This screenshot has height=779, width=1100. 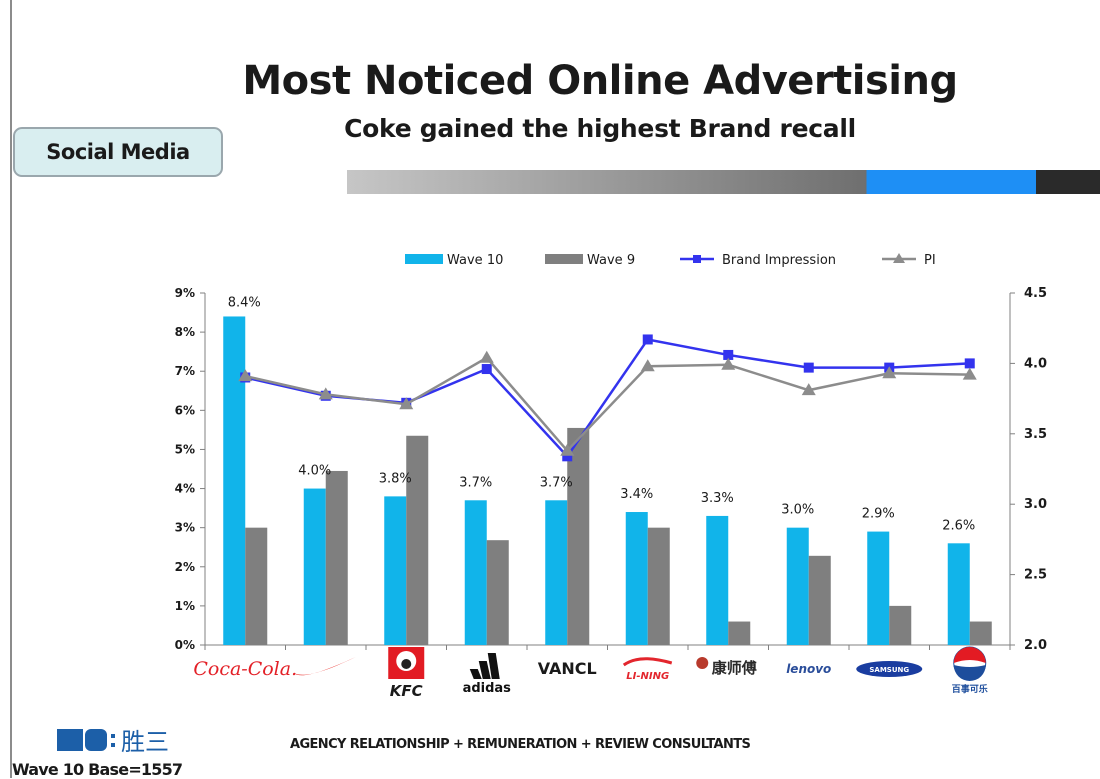 I want to click on samsung-logo-ellipse, so click(x=889, y=669).